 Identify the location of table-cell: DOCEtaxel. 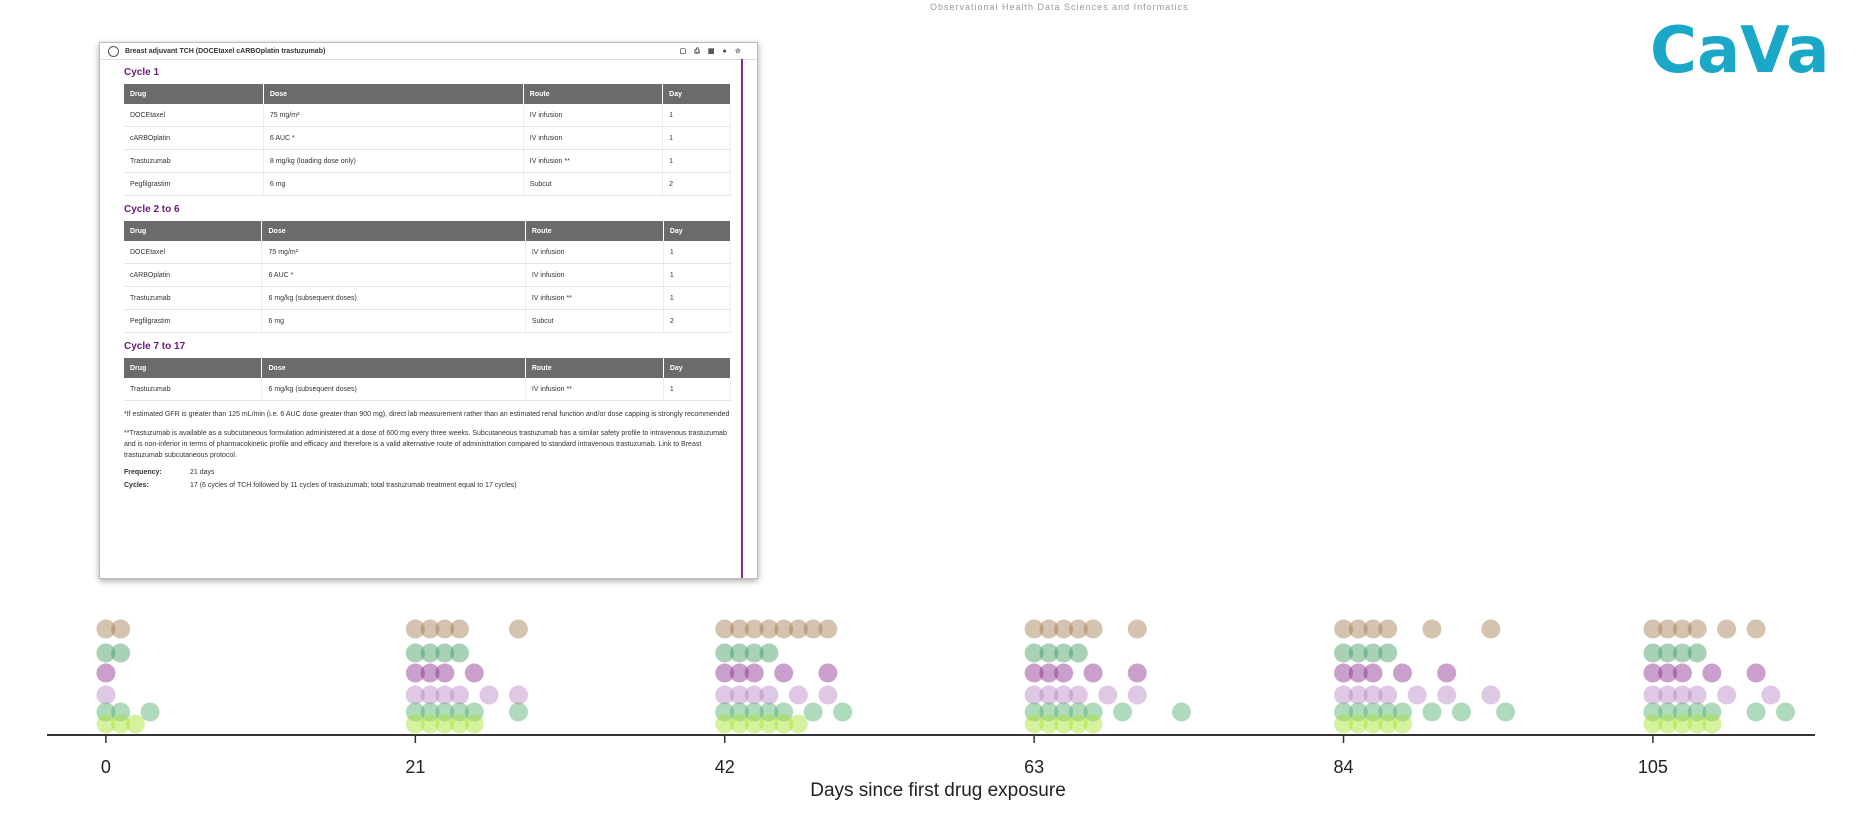
(194, 115).